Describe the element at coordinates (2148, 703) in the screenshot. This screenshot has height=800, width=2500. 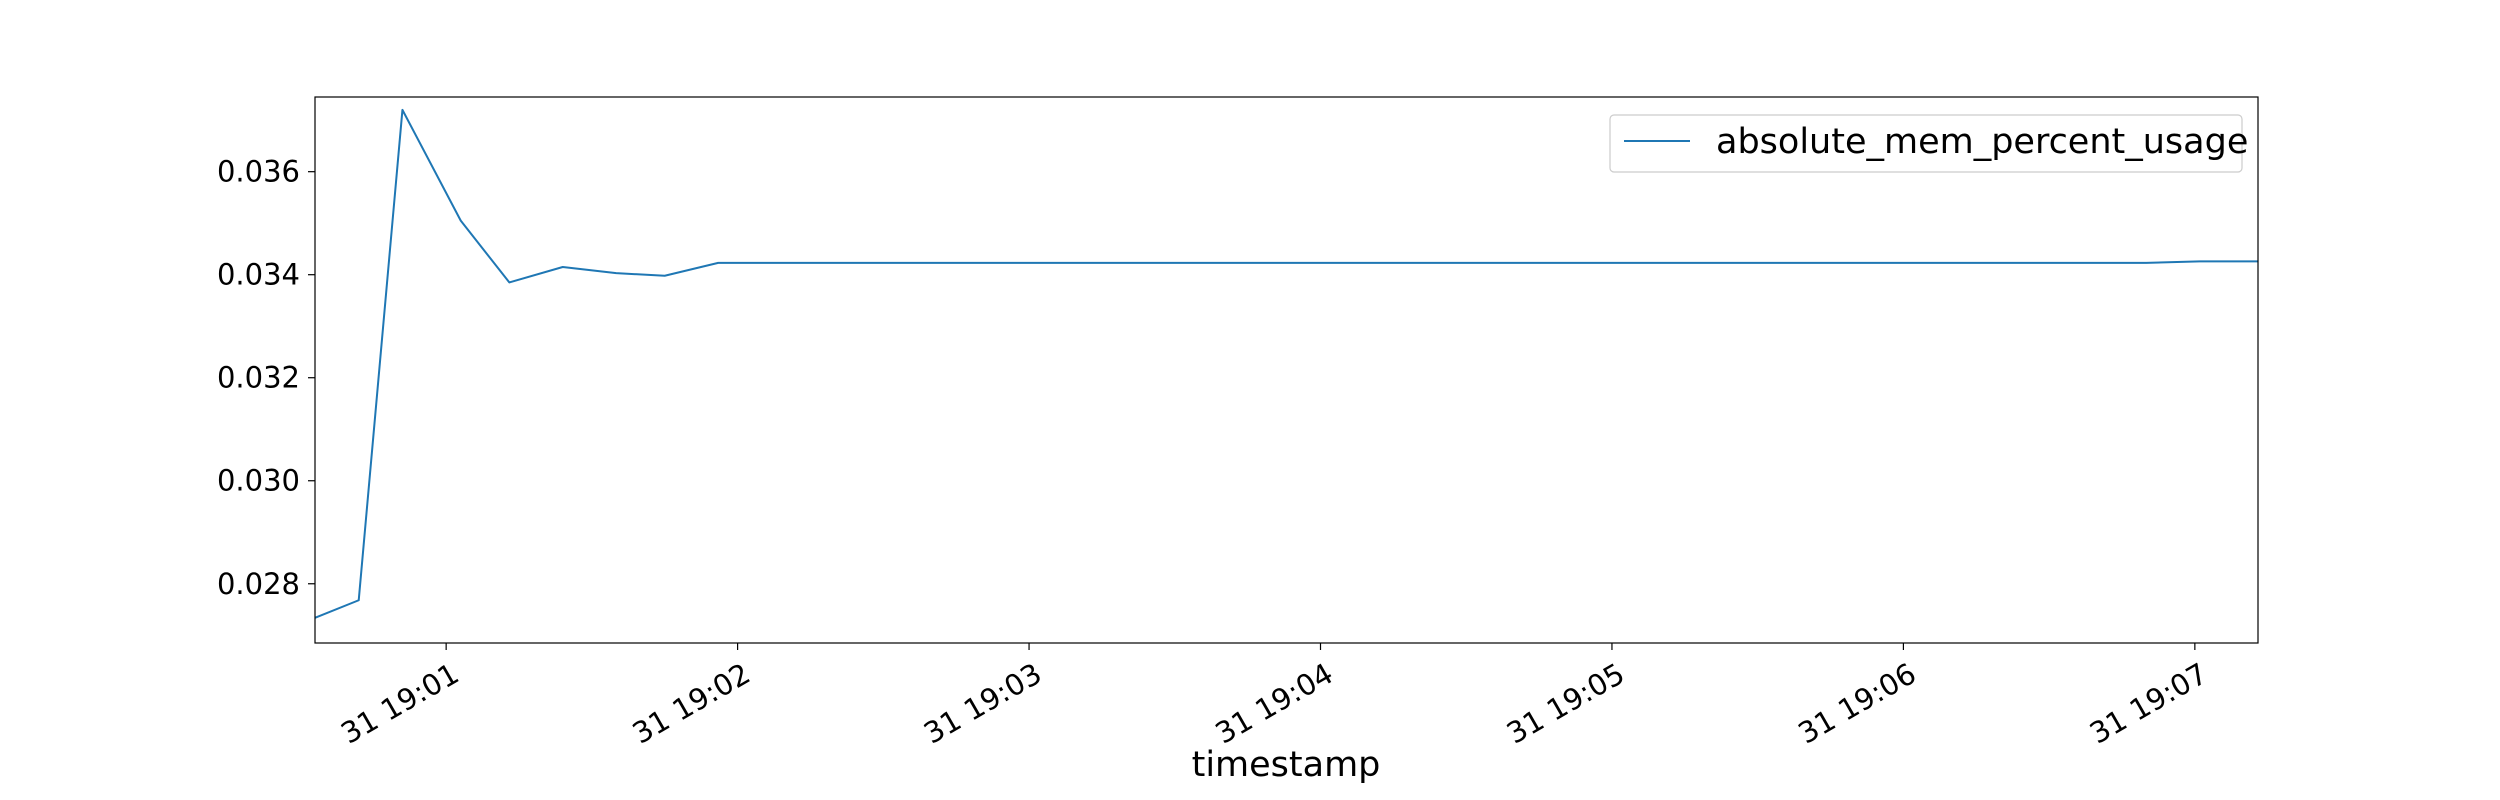
I see `x-tick-label: 31 19:07` at that location.